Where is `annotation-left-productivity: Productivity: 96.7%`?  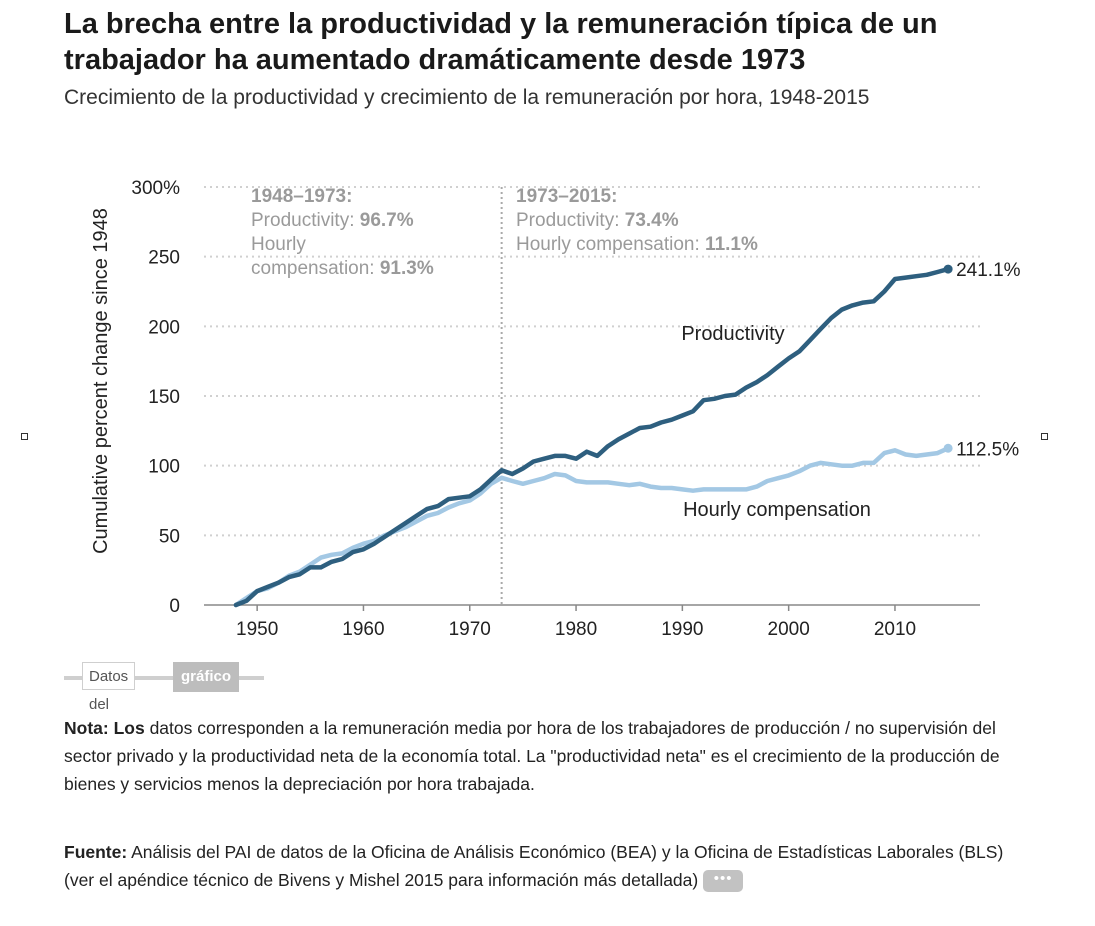
annotation-left-productivity: Productivity: 96.7% is located at coordinates (332, 220).